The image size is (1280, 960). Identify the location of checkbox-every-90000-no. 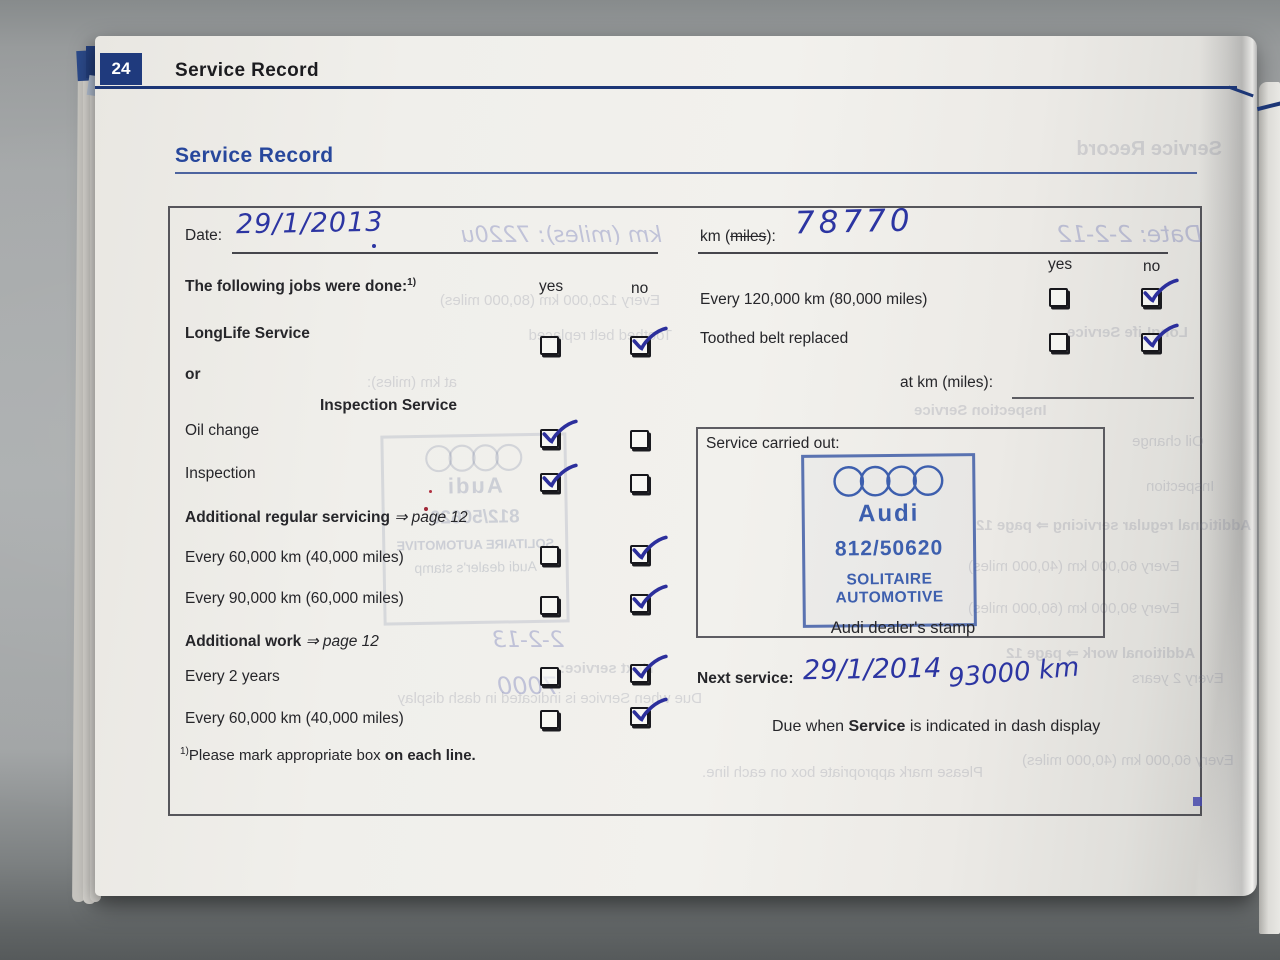
(649, 598).